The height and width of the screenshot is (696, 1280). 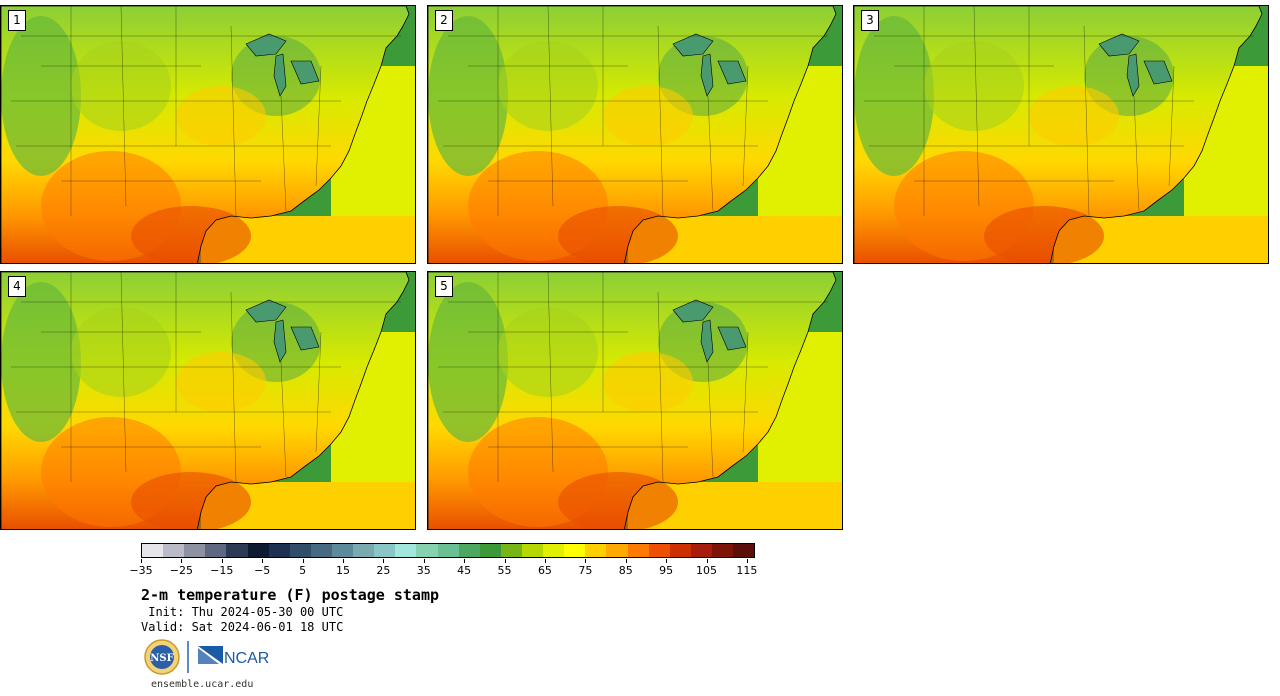 I want to click on logo-area: NSF NCAR, so click(x=213, y=657).